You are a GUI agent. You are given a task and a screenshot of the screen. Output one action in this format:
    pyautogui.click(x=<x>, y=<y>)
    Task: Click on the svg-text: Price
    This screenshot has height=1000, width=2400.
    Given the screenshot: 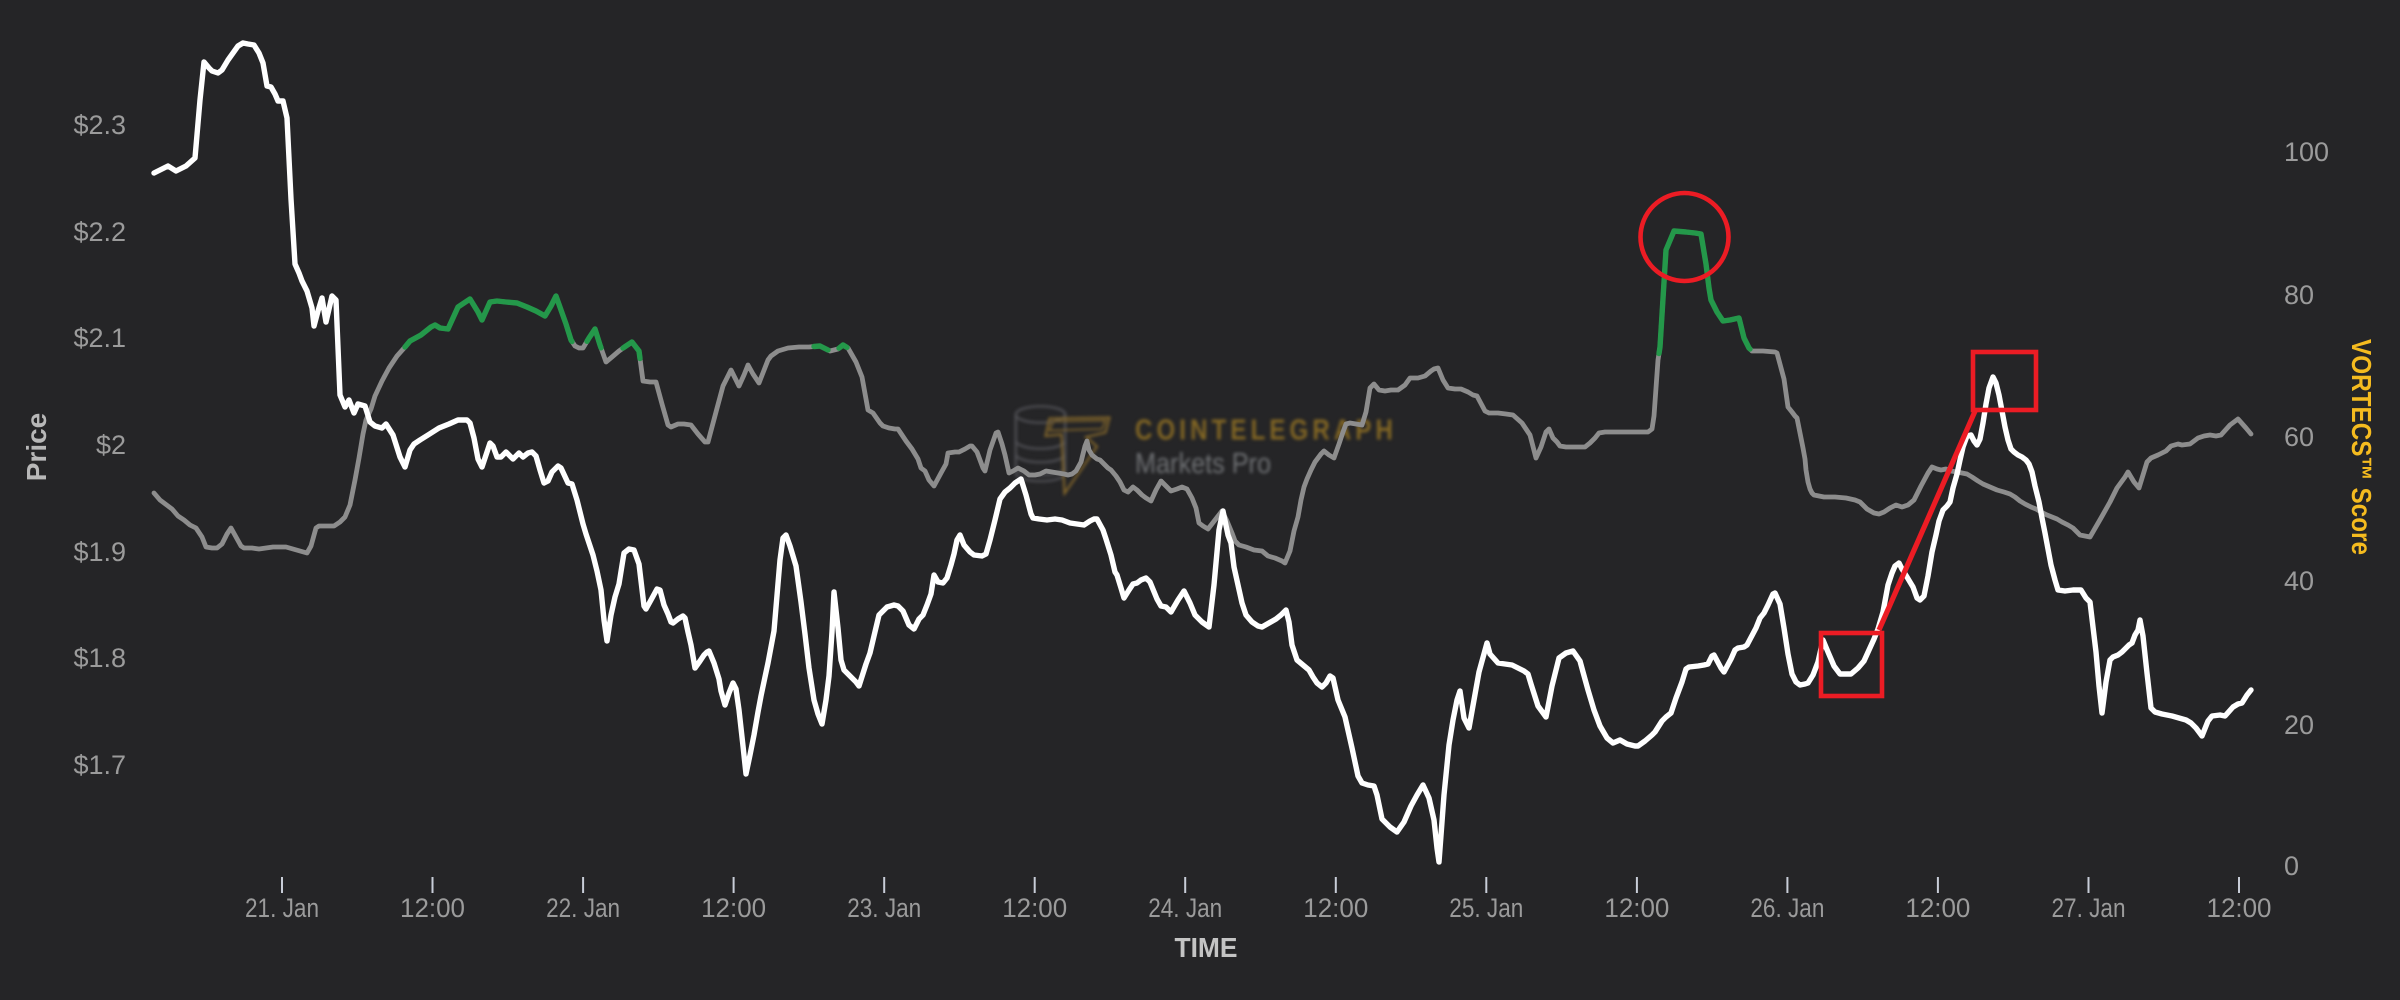 What is the action you would take?
    pyautogui.click(x=36, y=447)
    